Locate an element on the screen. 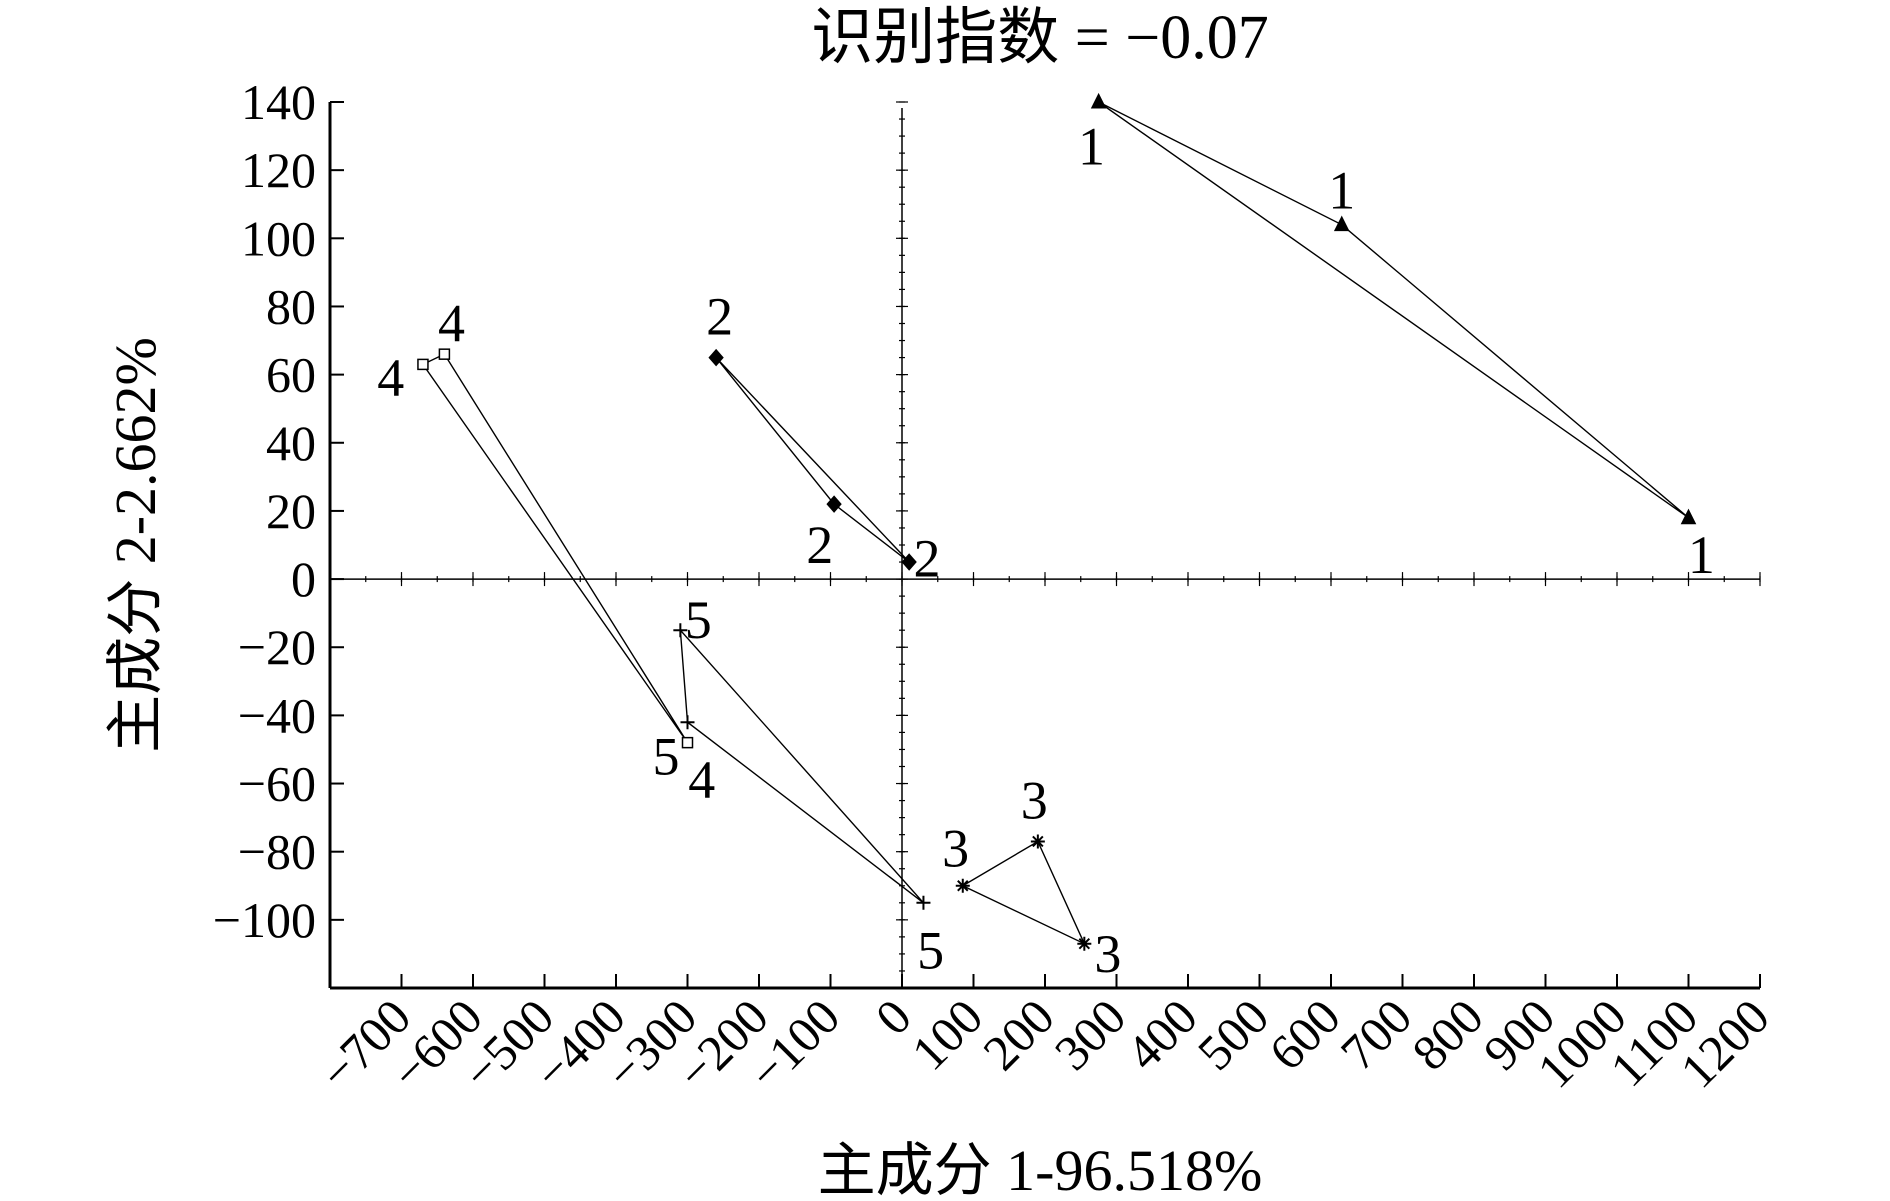 The height and width of the screenshot is (1201, 1890). y-tick-label: 140 is located at coordinates (278, 102).